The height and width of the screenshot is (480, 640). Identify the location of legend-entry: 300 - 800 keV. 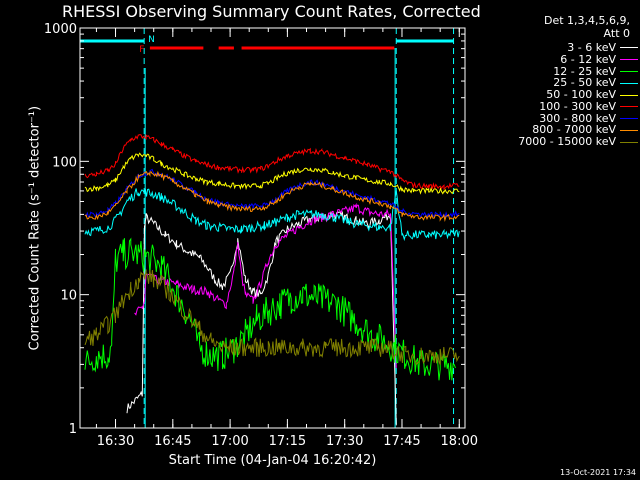
(560, 118).